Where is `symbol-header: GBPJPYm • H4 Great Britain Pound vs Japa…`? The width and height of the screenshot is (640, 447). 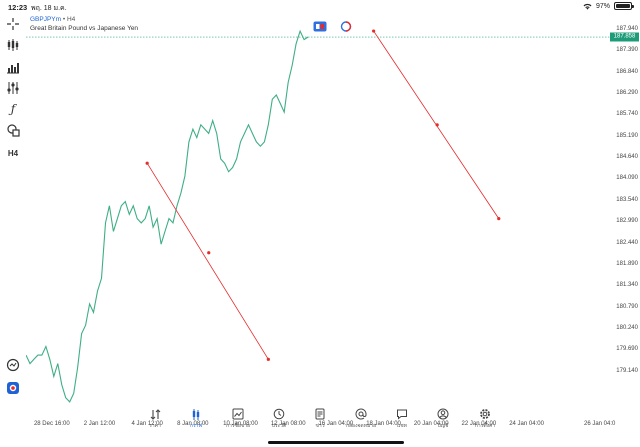 symbol-header: GBPJPYm • H4 Great Britain Pound vs Japa… is located at coordinates (84, 24).